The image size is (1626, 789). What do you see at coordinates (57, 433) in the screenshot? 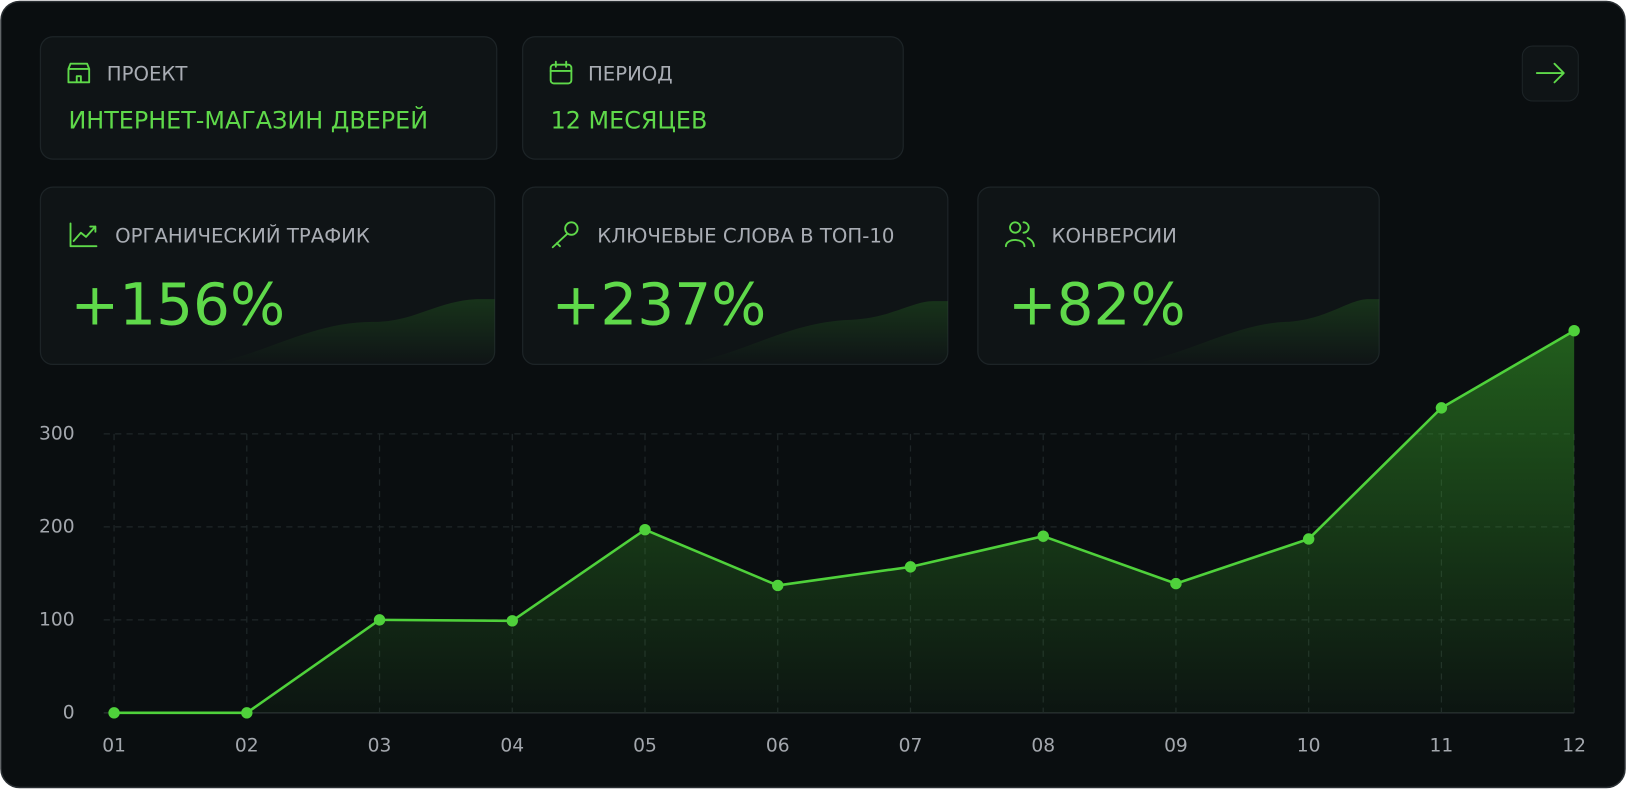
I see `y-tick-label: 300` at bounding box center [57, 433].